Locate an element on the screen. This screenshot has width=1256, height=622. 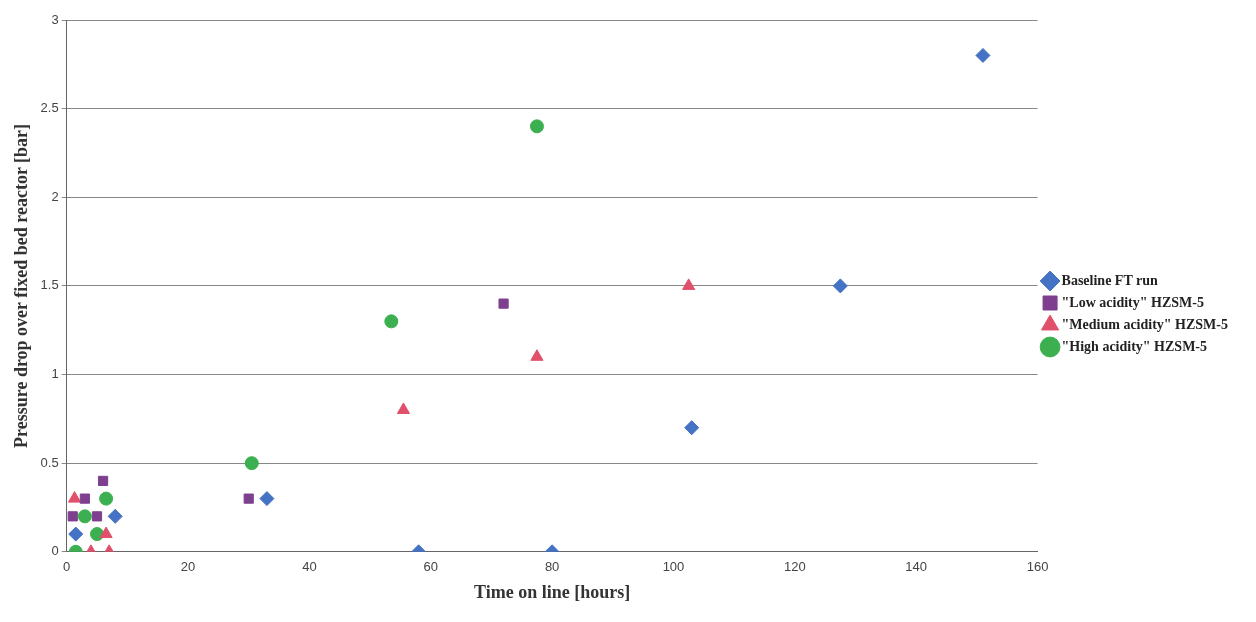
y-tick-label: 0 is located at coordinates (55, 551).